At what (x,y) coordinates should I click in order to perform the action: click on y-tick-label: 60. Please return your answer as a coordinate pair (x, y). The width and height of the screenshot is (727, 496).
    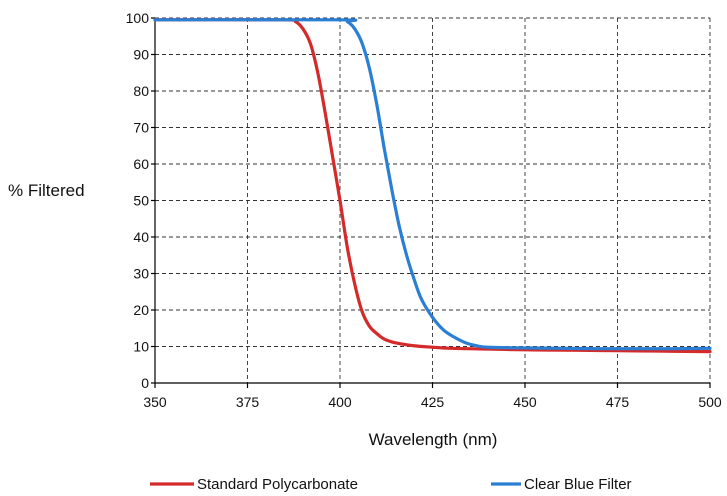
    Looking at the image, I should click on (141, 164).